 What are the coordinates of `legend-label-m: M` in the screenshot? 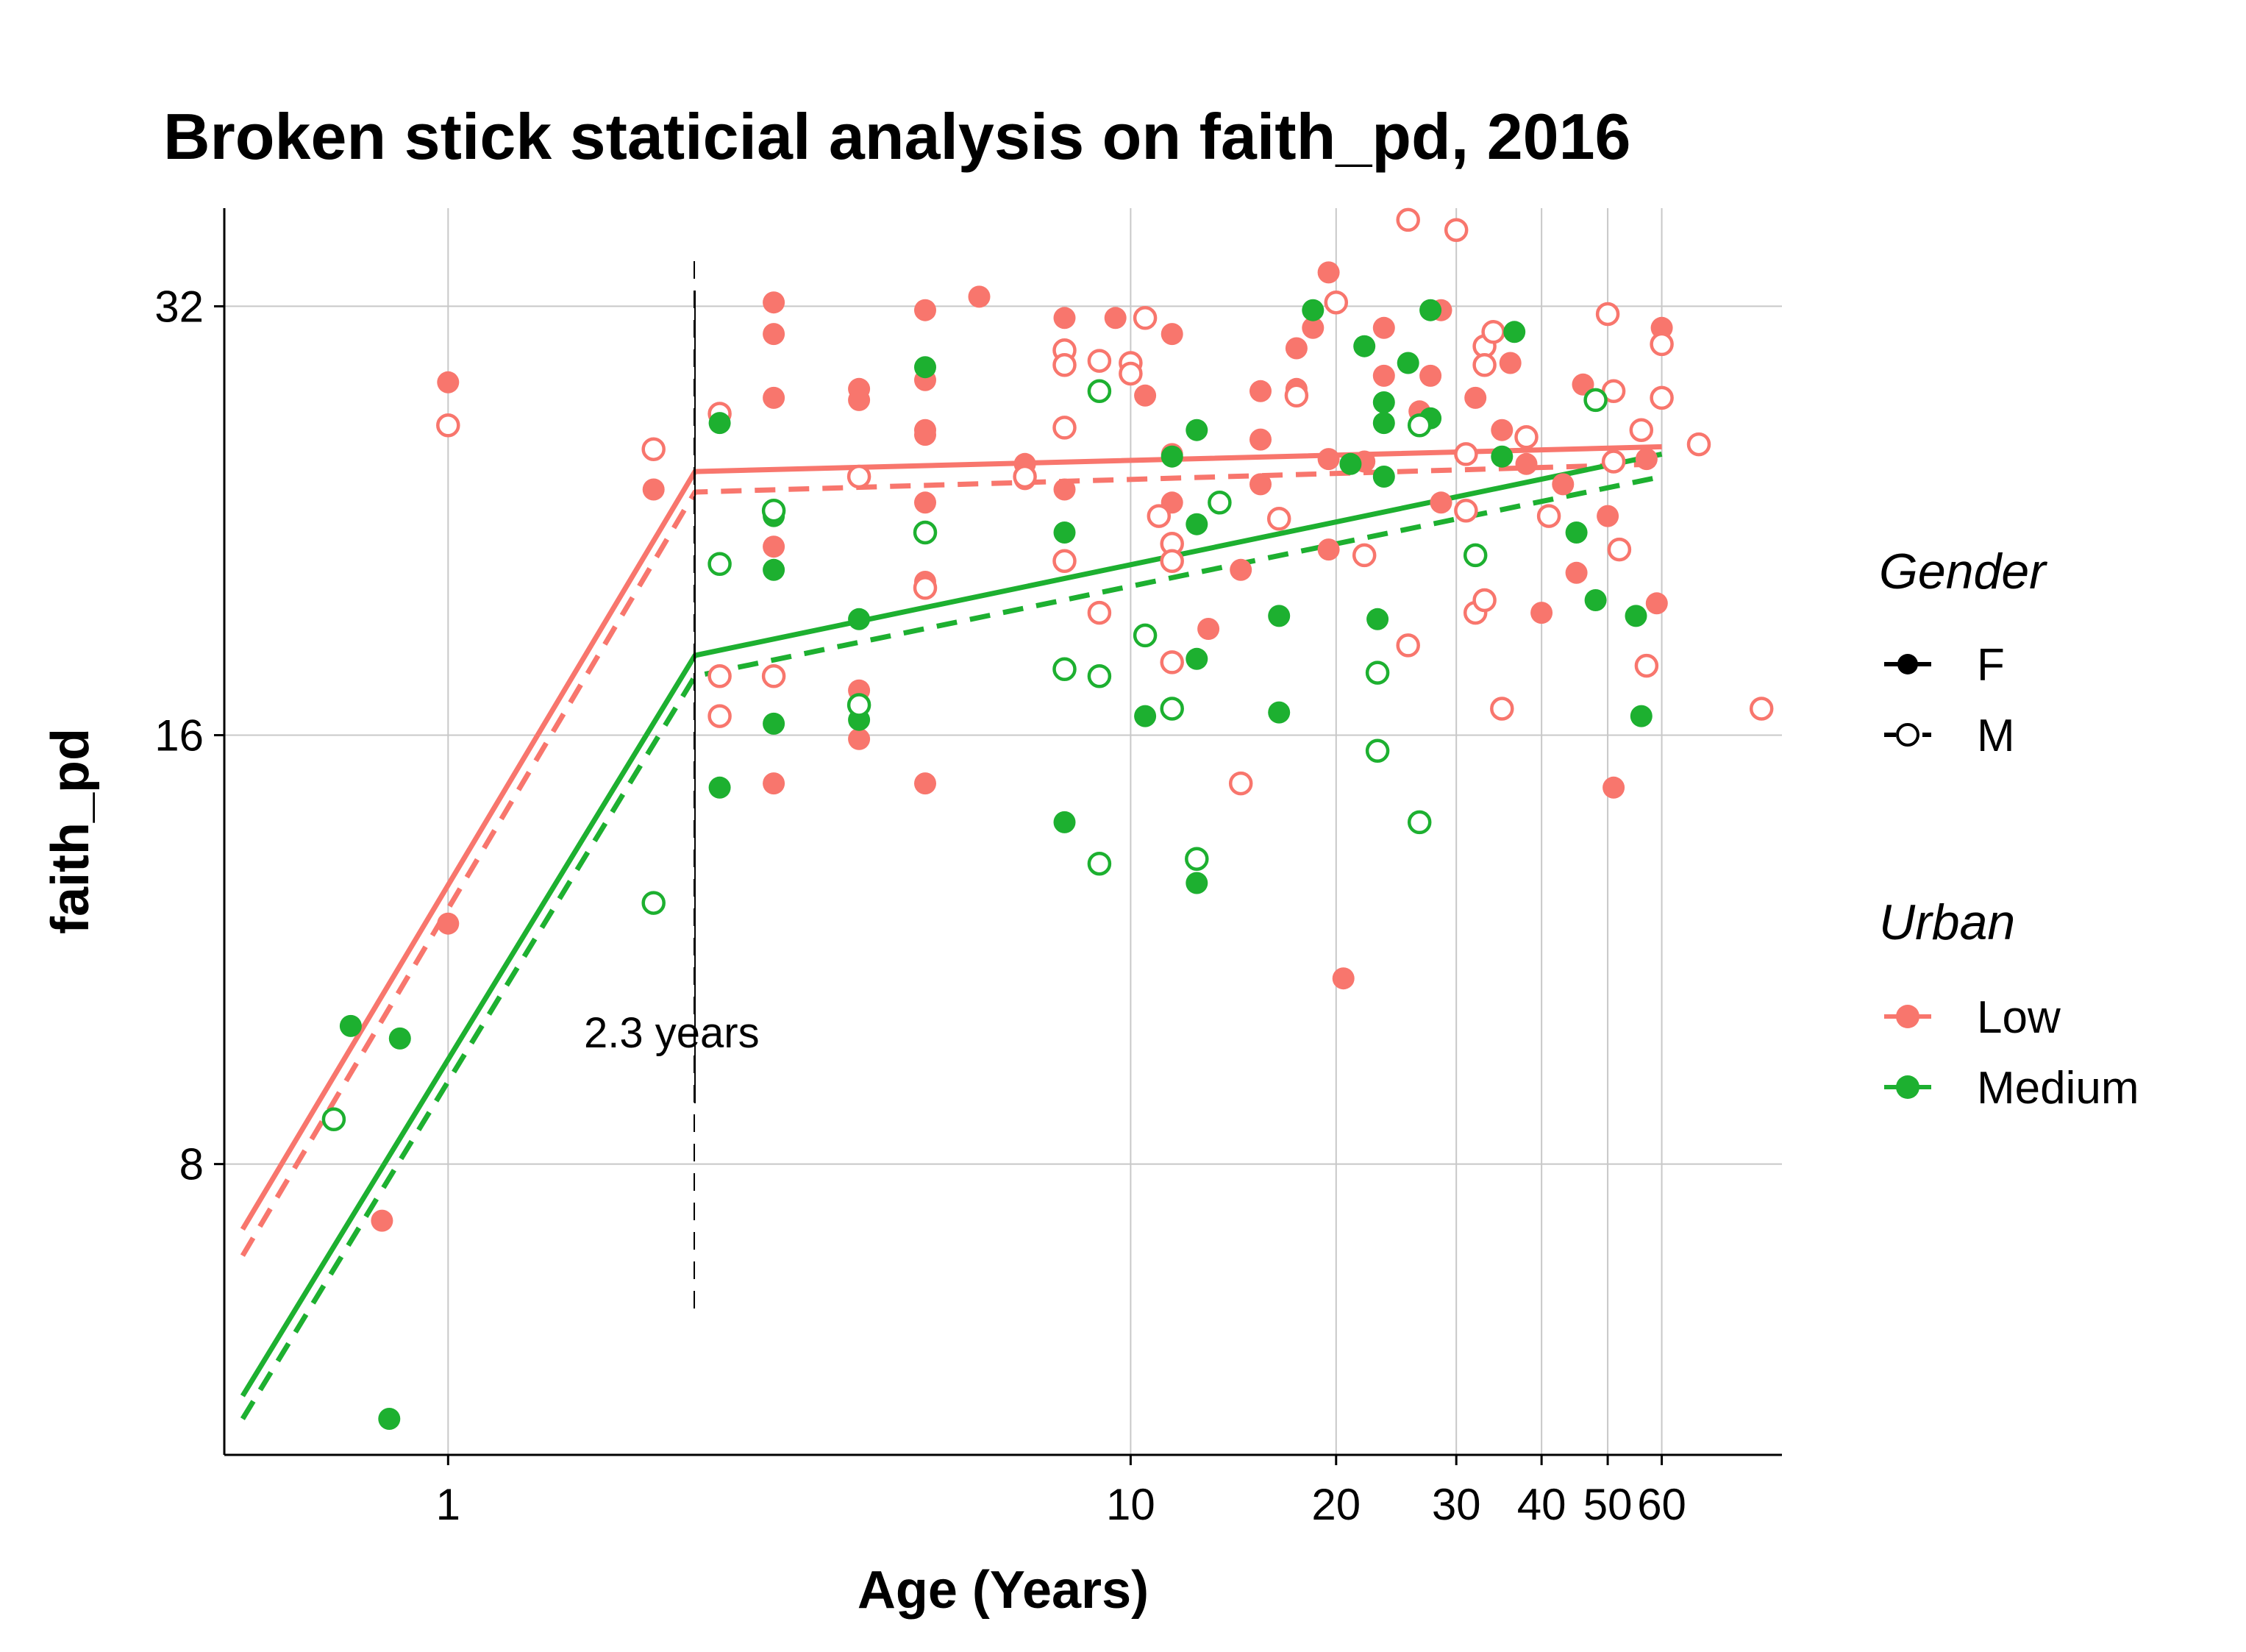 It's located at (1996, 736).